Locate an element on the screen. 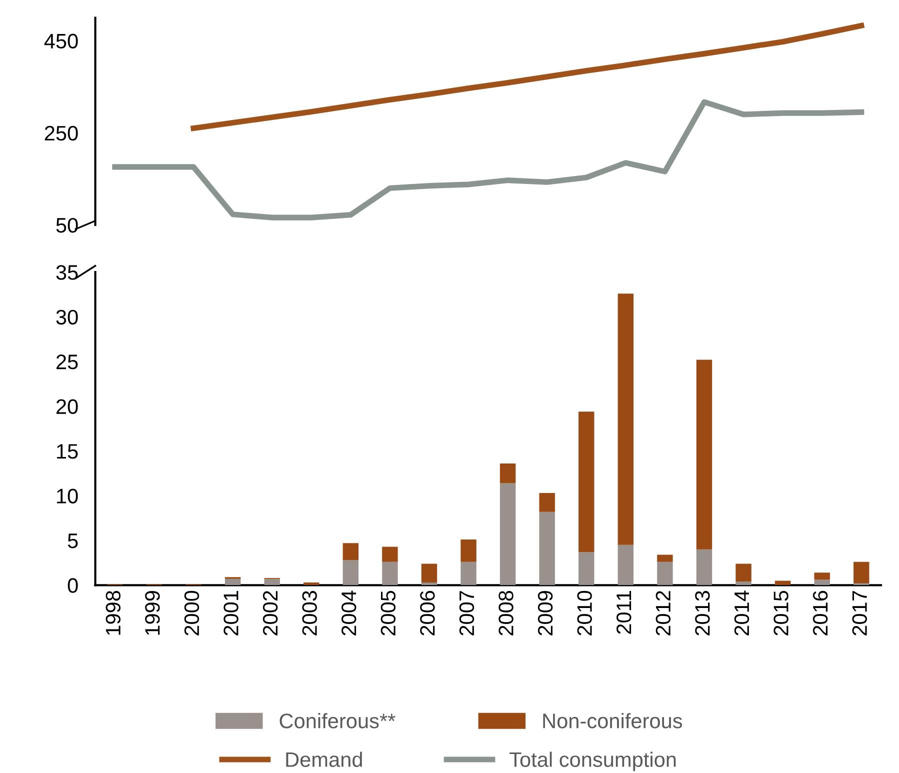  x-tick-label: 2000 is located at coordinates (192, 613).